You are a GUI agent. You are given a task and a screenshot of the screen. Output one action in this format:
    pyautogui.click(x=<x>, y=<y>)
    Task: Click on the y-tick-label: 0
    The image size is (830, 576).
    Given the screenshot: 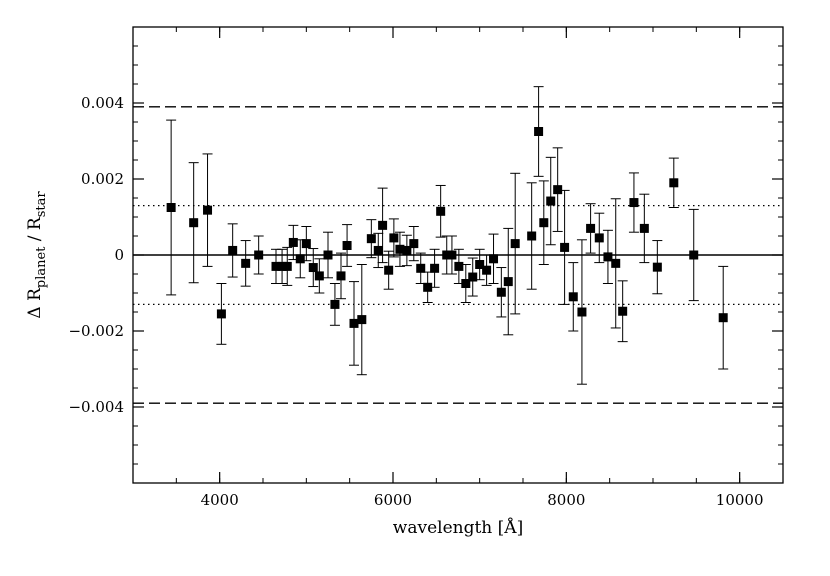 What is the action you would take?
    pyautogui.click(x=119, y=255)
    